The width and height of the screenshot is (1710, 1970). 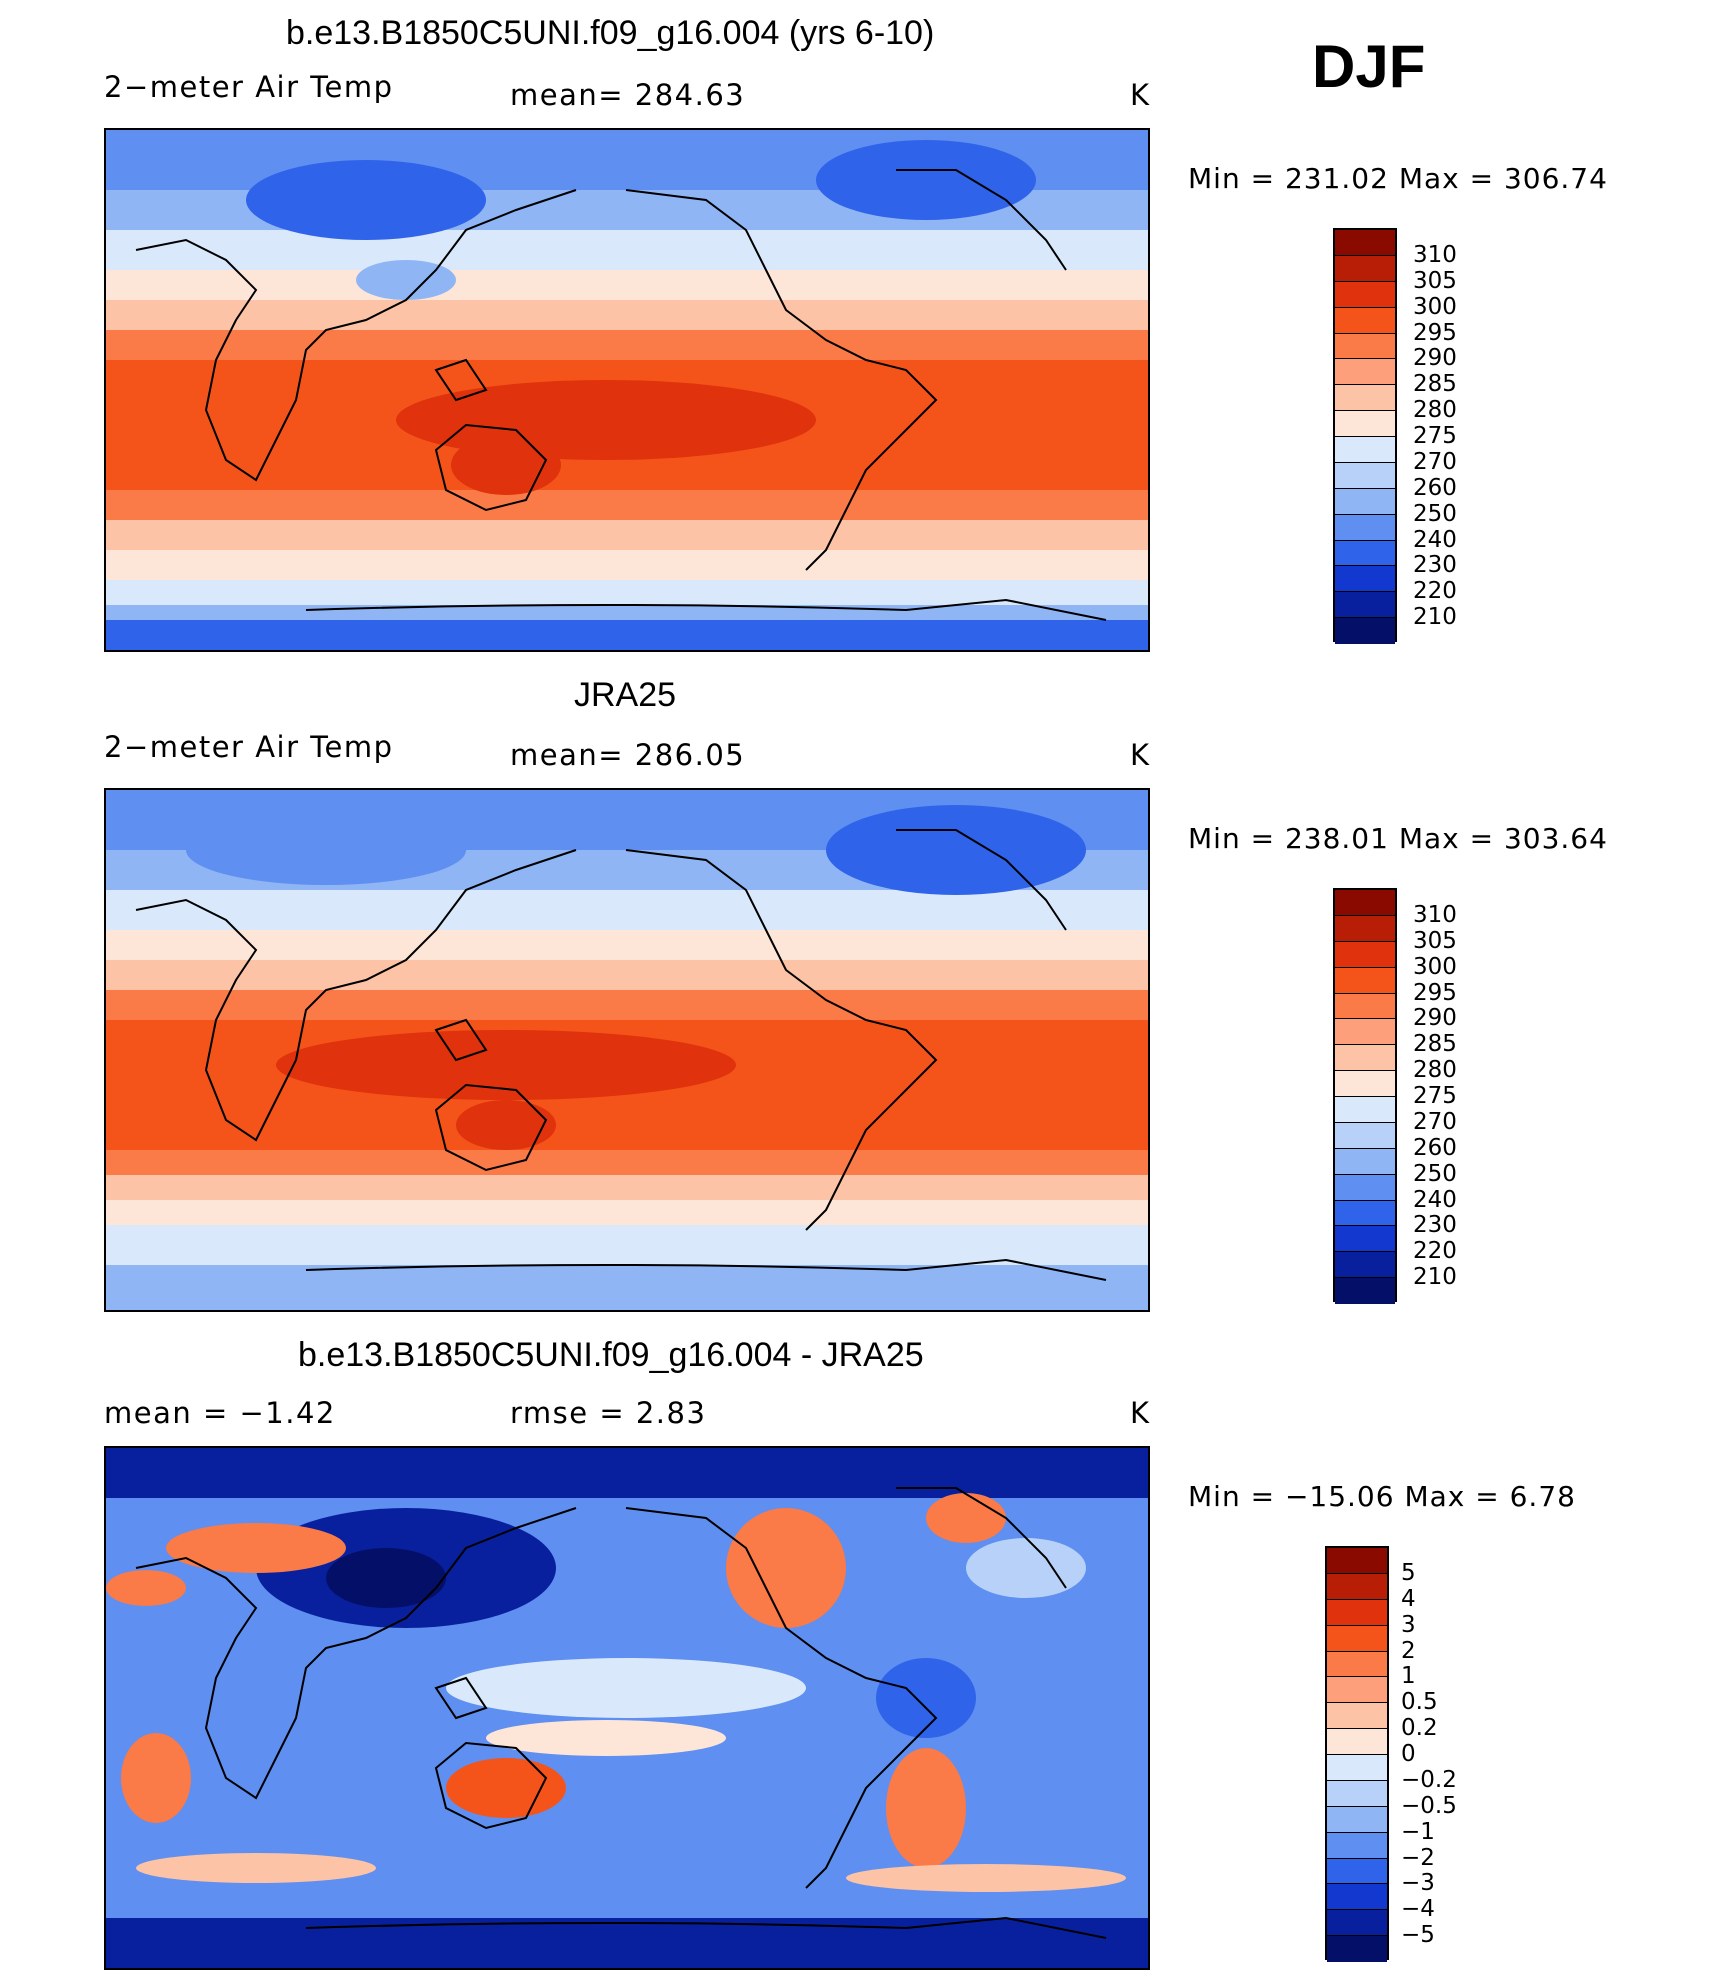 What do you see at coordinates (1398, 838) in the screenshot?
I see `panel-2-minmax: Min = 238.01 Max = 303.64` at bounding box center [1398, 838].